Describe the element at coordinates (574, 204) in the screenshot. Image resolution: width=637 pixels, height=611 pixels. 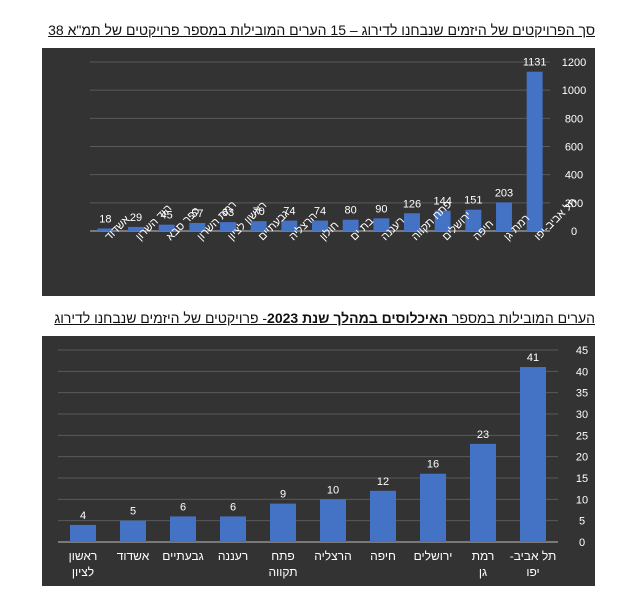
I see `chart-1-y-tick-label: 200` at that location.